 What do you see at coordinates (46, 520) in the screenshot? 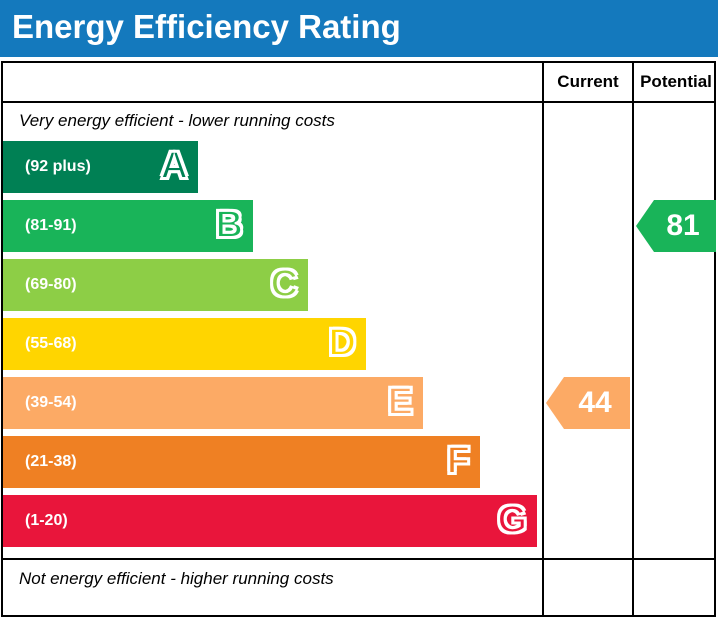
I see `band-range-g: (1-20)` at bounding box center [46, 520].